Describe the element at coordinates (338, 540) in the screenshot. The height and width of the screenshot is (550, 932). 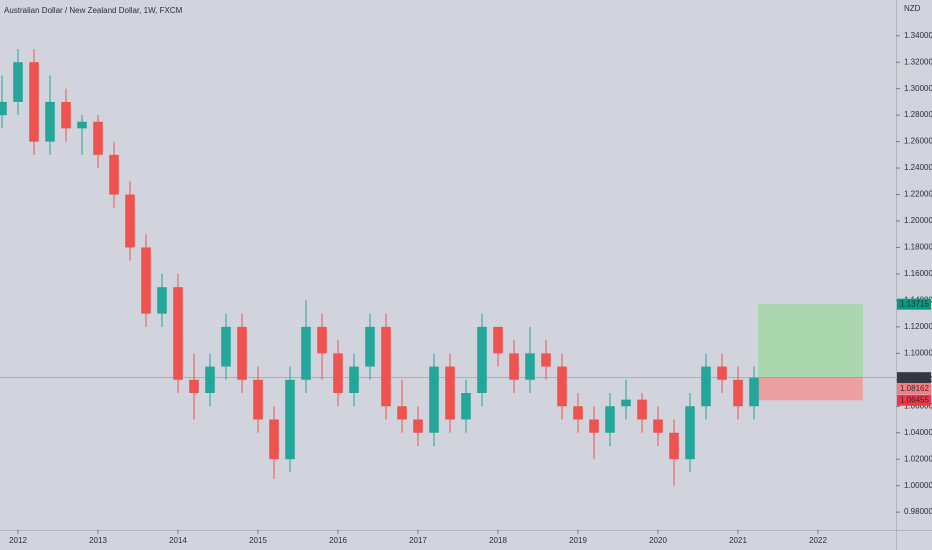
I see `x-tick-label: 2016` at that location.